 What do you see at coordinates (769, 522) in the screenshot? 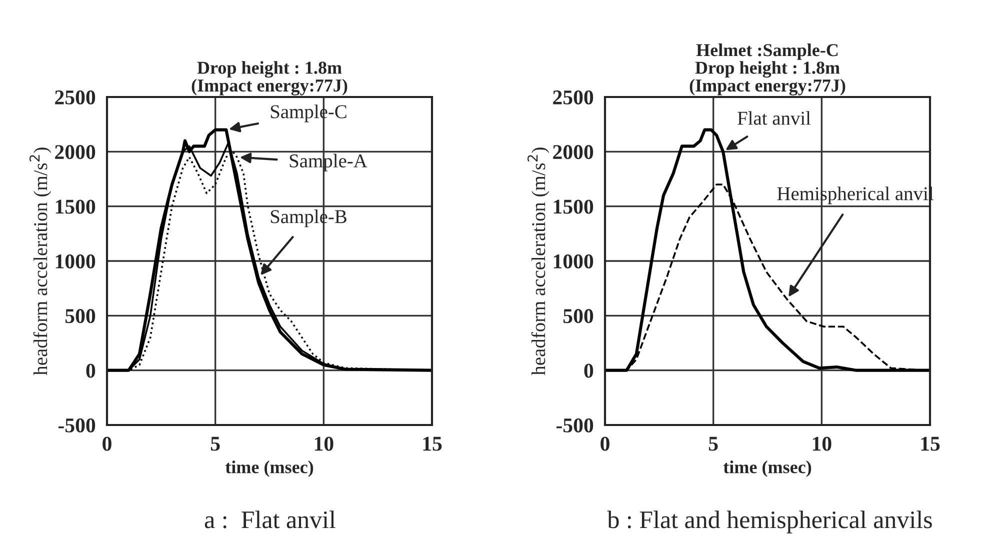
I see `text: b : Flat and hemispherical anvils` at bounding box center [769, 522].